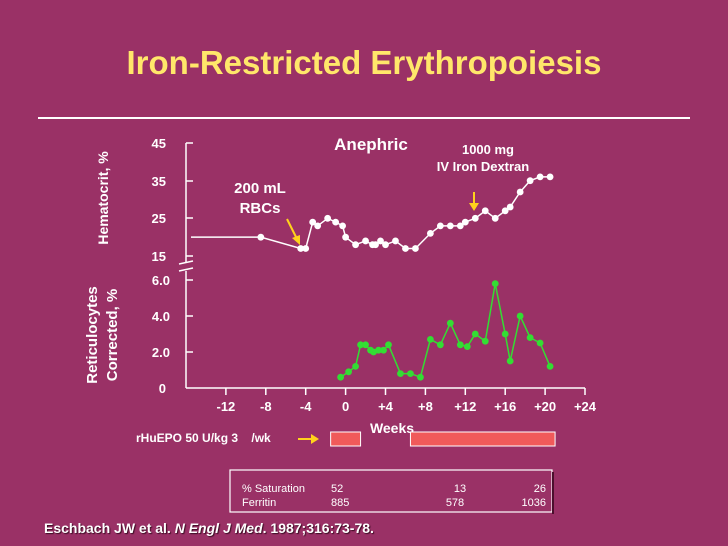  What do you see at coordinates (407, 401) in the screenshot?
I see `x-axis-ticks: -12 -8 -4 0 +4 +8 +12 +16 +20 +24` at bounding box center [407, 401].